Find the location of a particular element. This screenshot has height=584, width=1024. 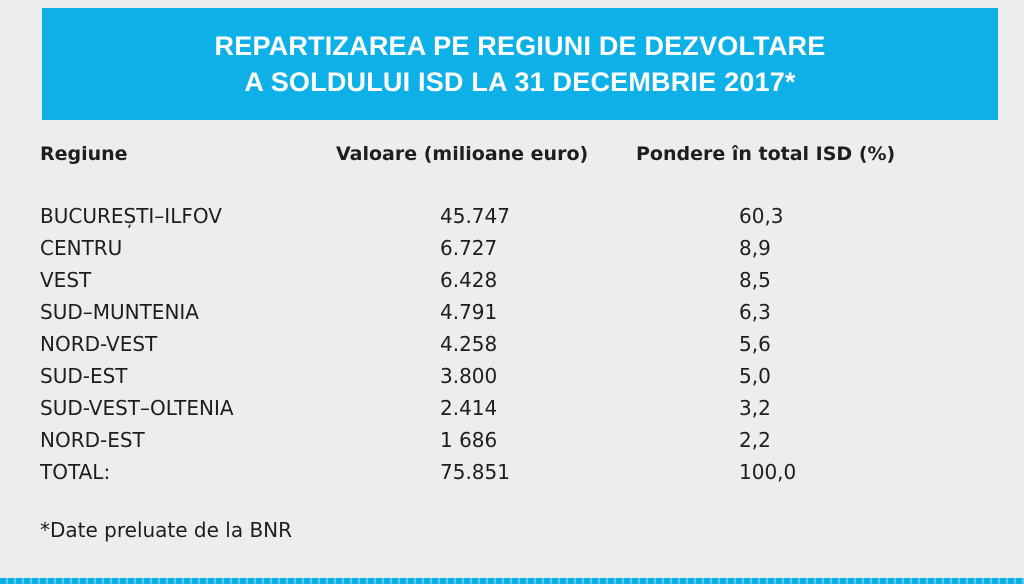

table-row: SUD–MUNTENIA 4.791 6,3 is located at coordinates (512, 314).